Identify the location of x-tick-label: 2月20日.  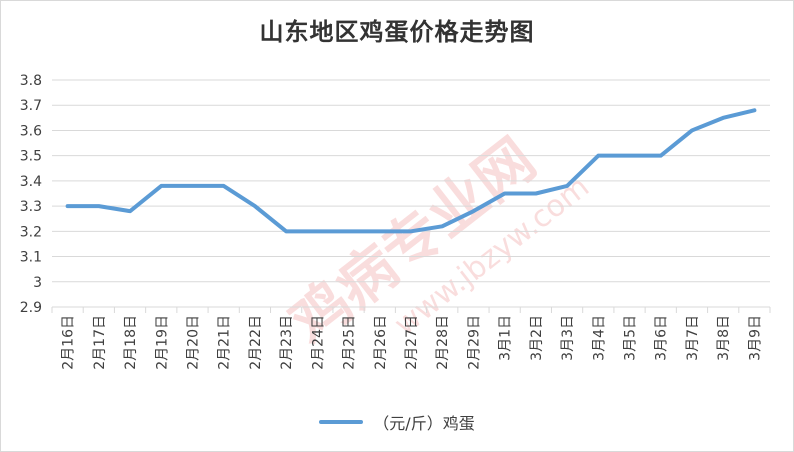
(193, 342).